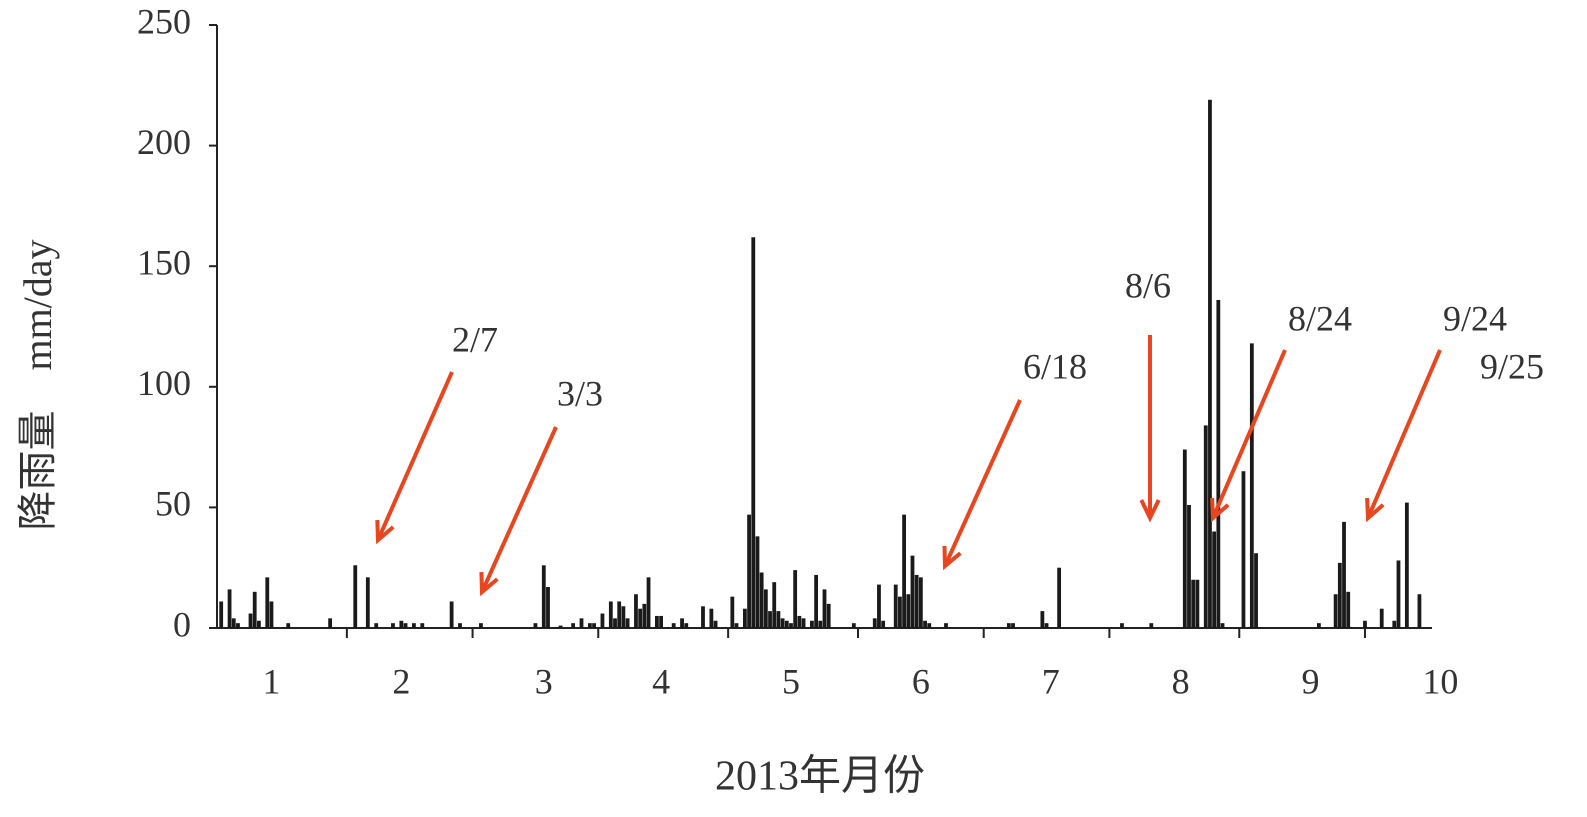 The height and width of the screenshot is (817, 1587). I want to click on y-tick-label: 200, so click(164, 142).